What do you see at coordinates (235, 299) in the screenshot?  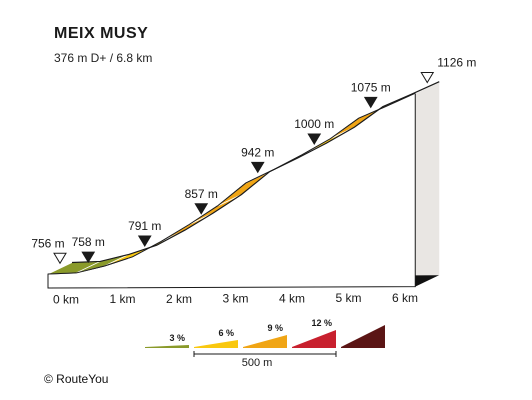 I see `x-tick-label: 3 km` at bounding box center [235, 299].